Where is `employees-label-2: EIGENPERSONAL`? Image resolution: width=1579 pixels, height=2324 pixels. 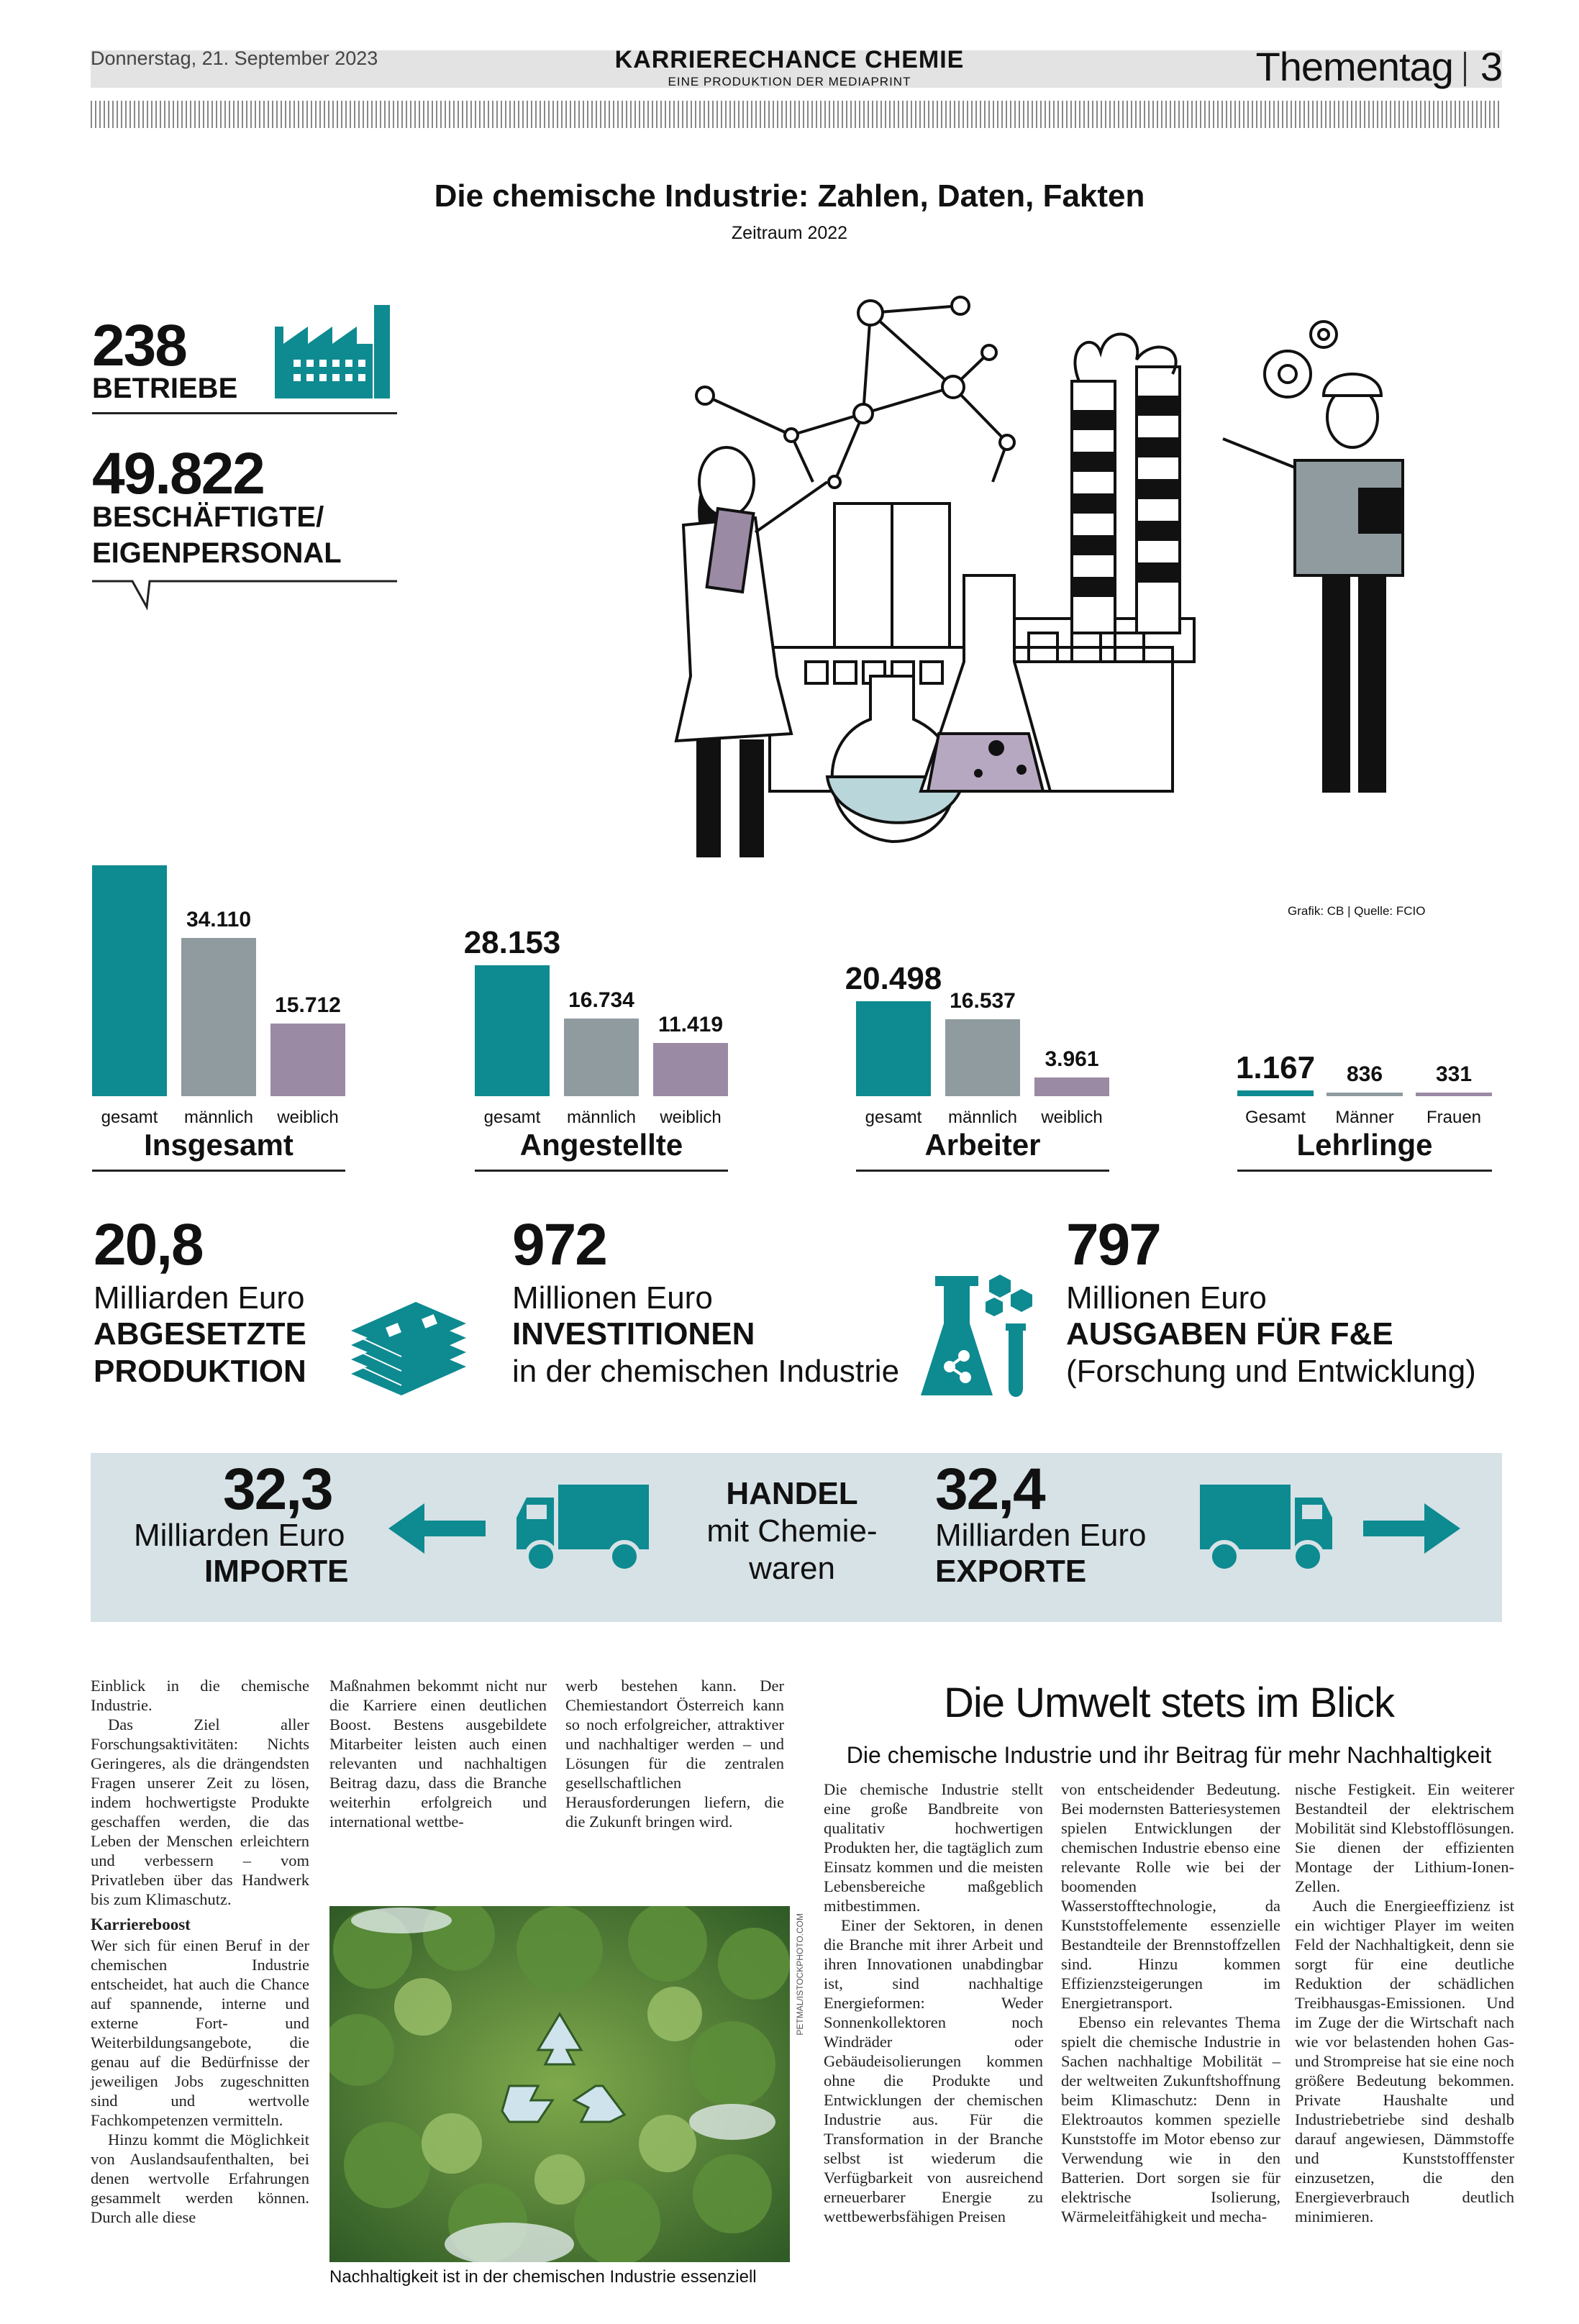
employees-label-2: EIGENPERSONAL is located at coordinates (217, 553).